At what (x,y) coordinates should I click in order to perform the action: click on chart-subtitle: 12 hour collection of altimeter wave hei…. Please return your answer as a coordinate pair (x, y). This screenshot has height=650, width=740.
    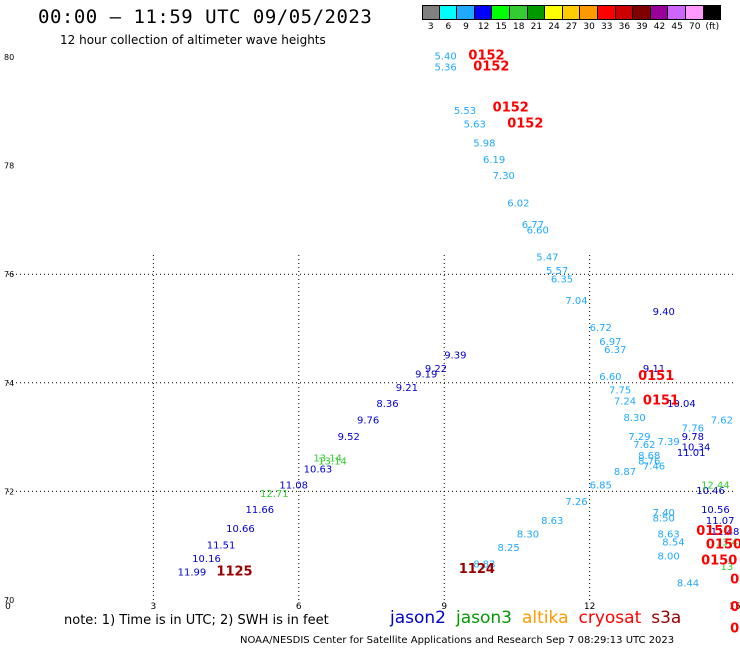
    Looking at the image, I should click on (193, 40).